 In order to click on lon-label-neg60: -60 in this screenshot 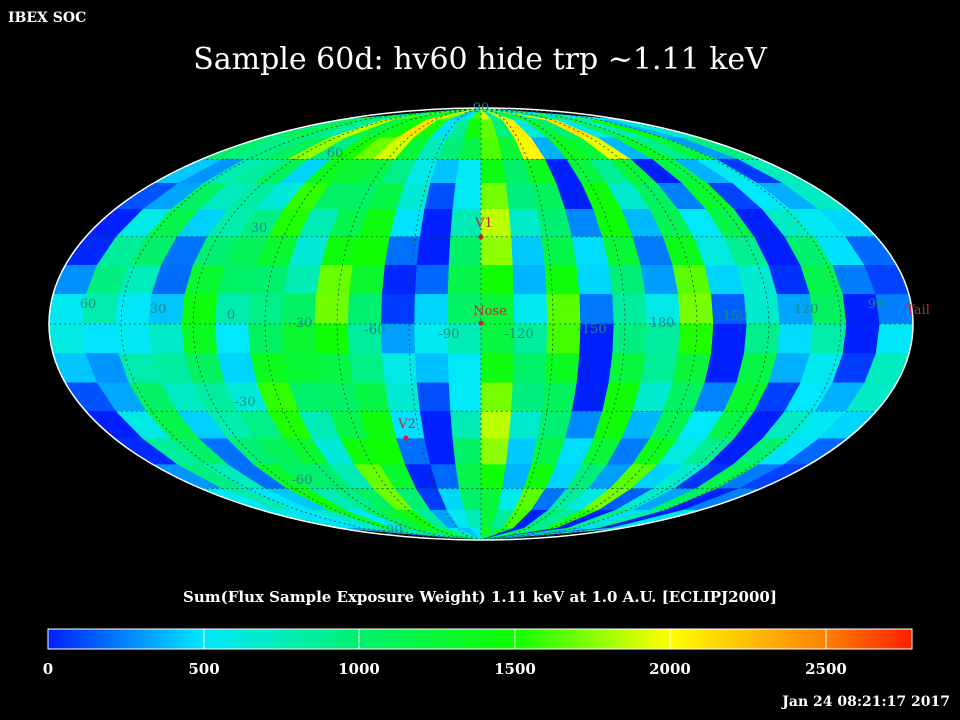, I will do `click(375, 330)`.